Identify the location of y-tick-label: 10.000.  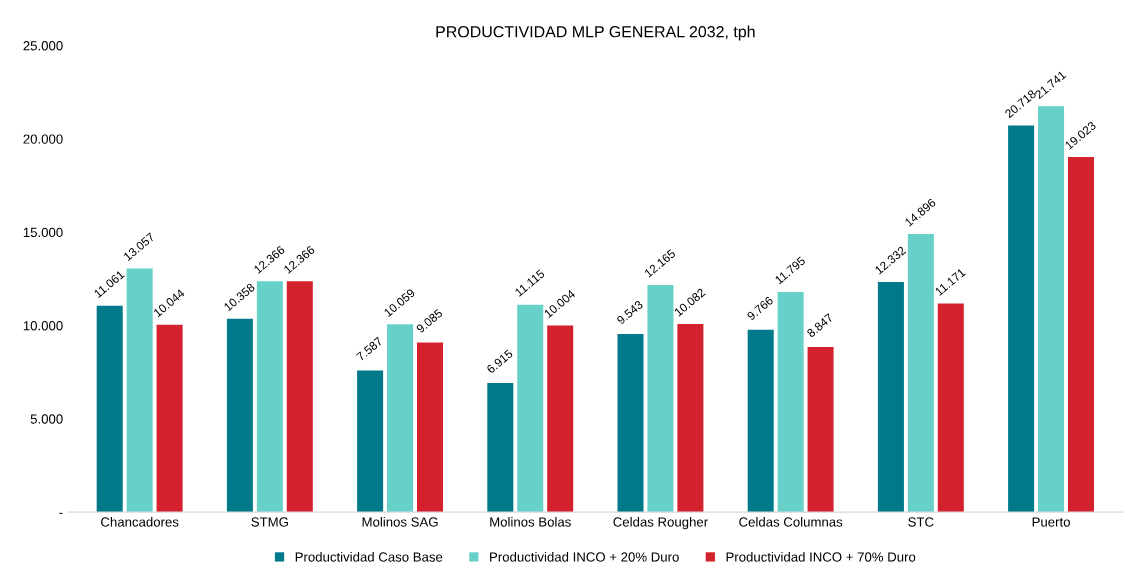
(43, 326).